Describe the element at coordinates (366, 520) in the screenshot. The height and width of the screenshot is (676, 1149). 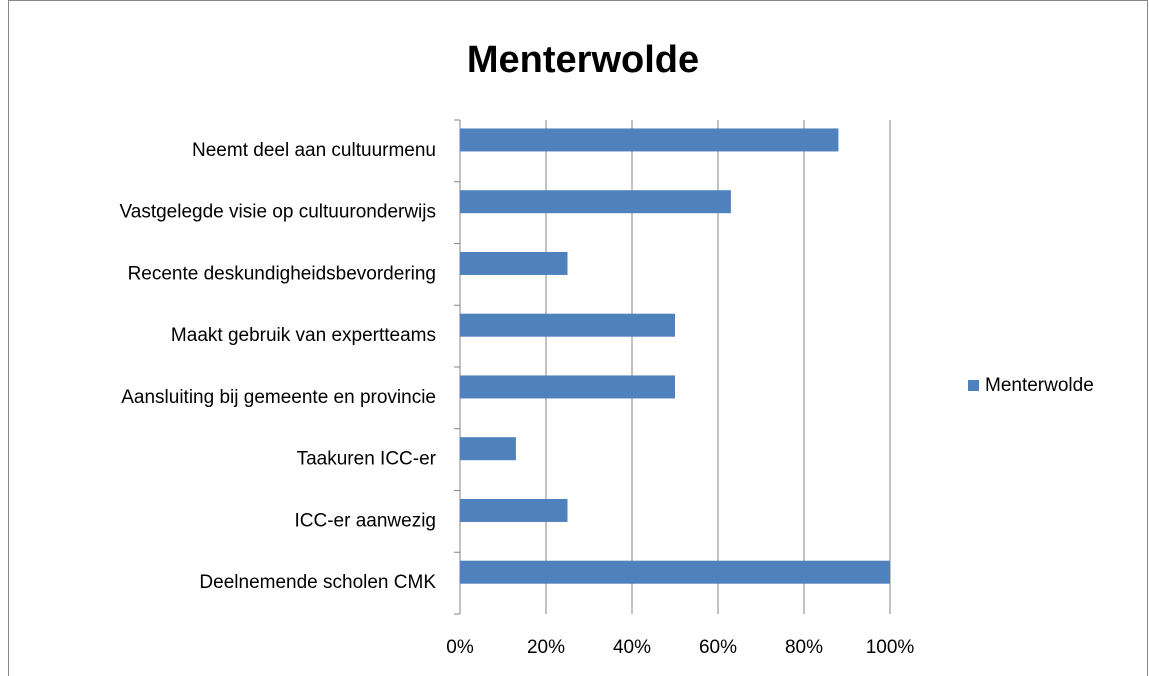
I see `y-tick-label: ICC-er aanwezig` at that location.